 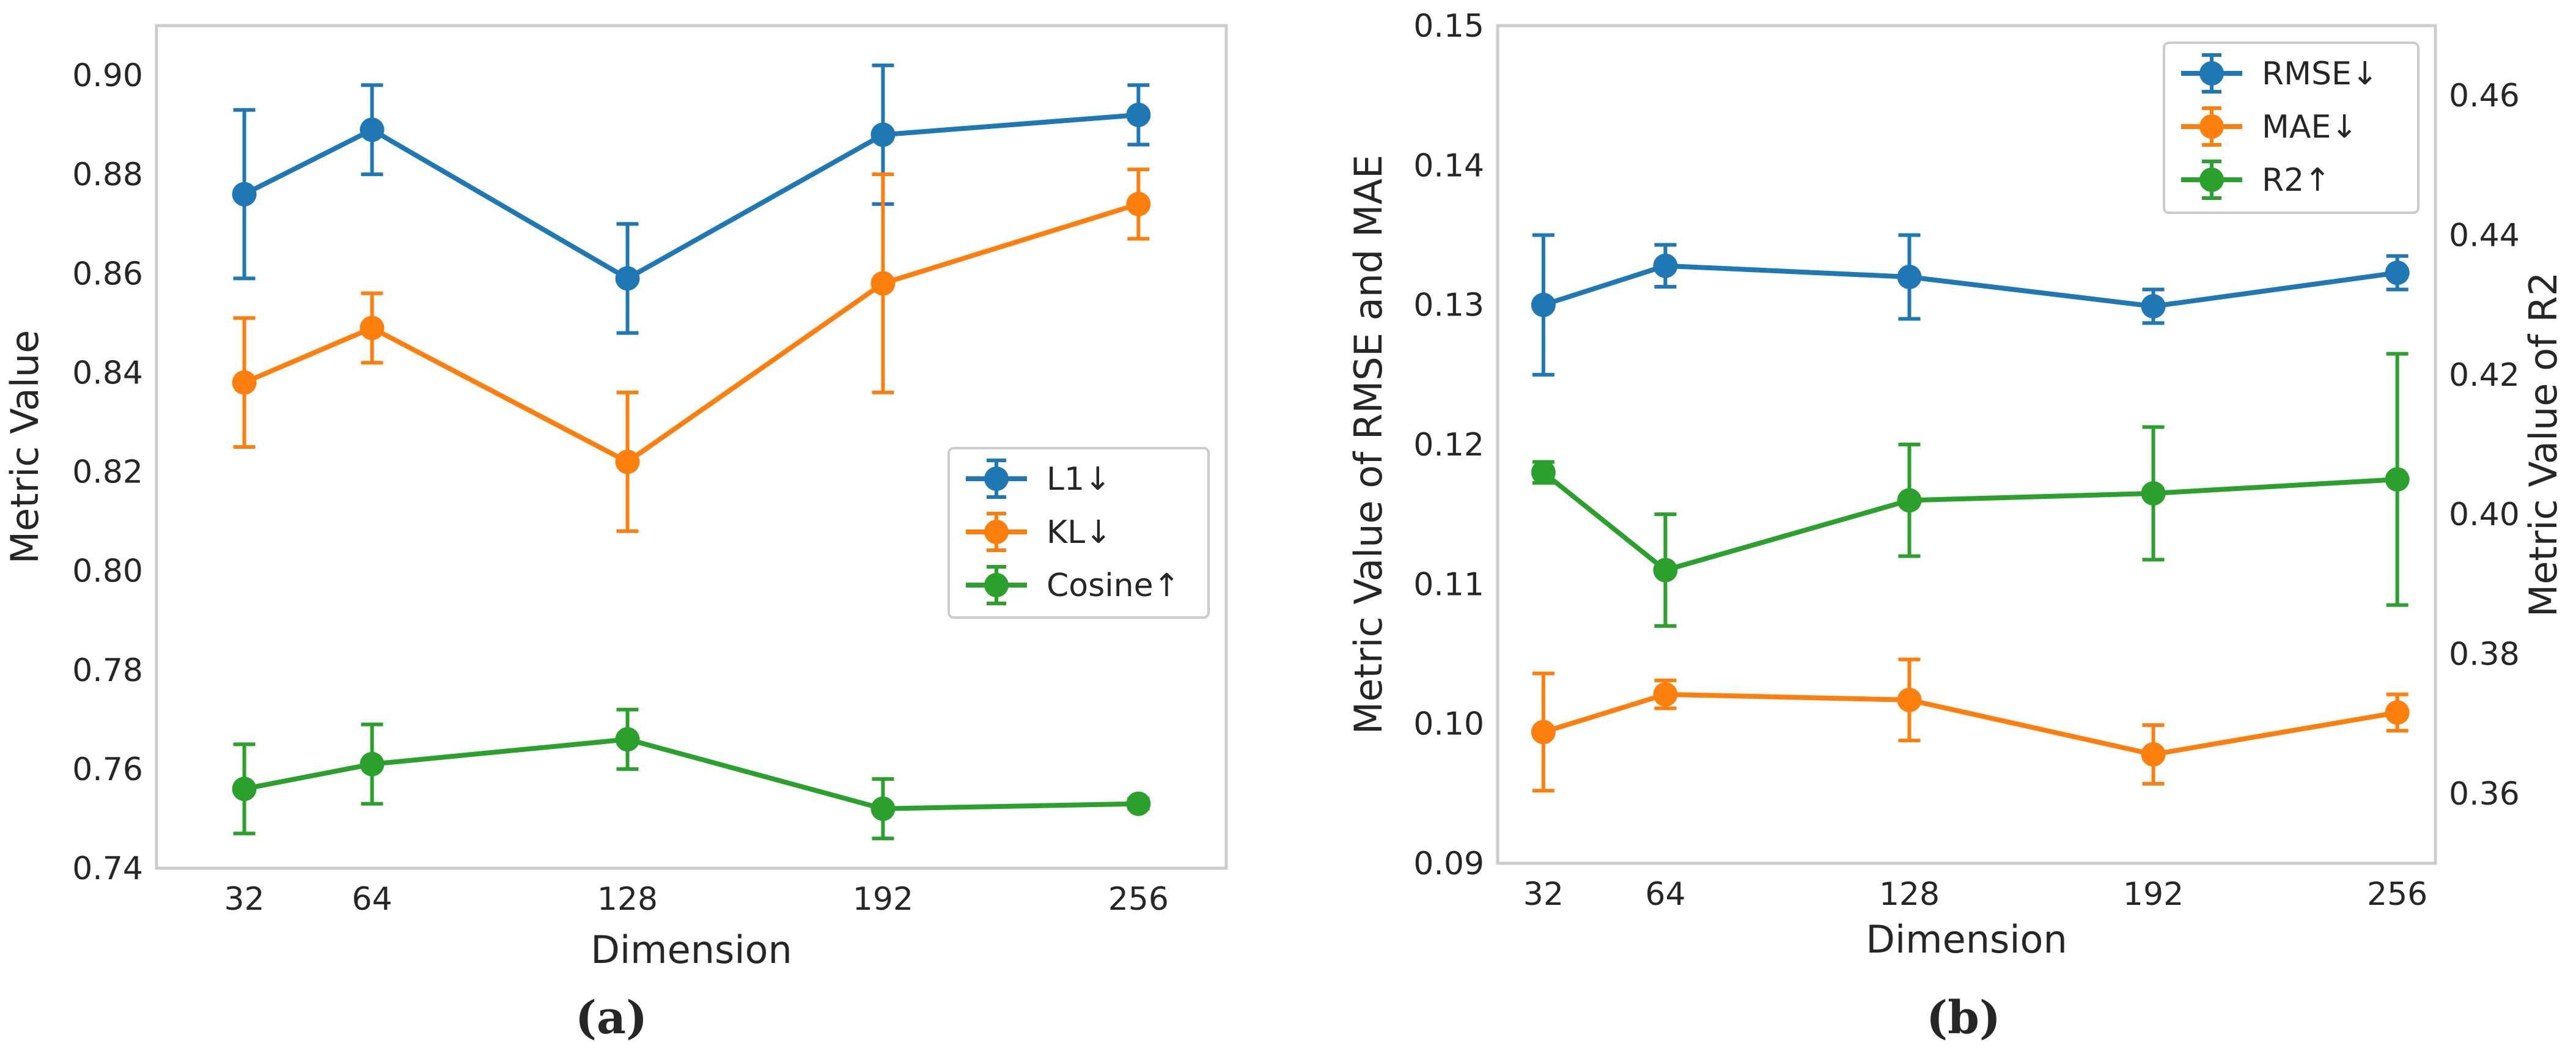 What do you see at coordinates (107, 274) in the screenshot?
I see `y-tick-label: 0.86` at bounding box center [107, 274].